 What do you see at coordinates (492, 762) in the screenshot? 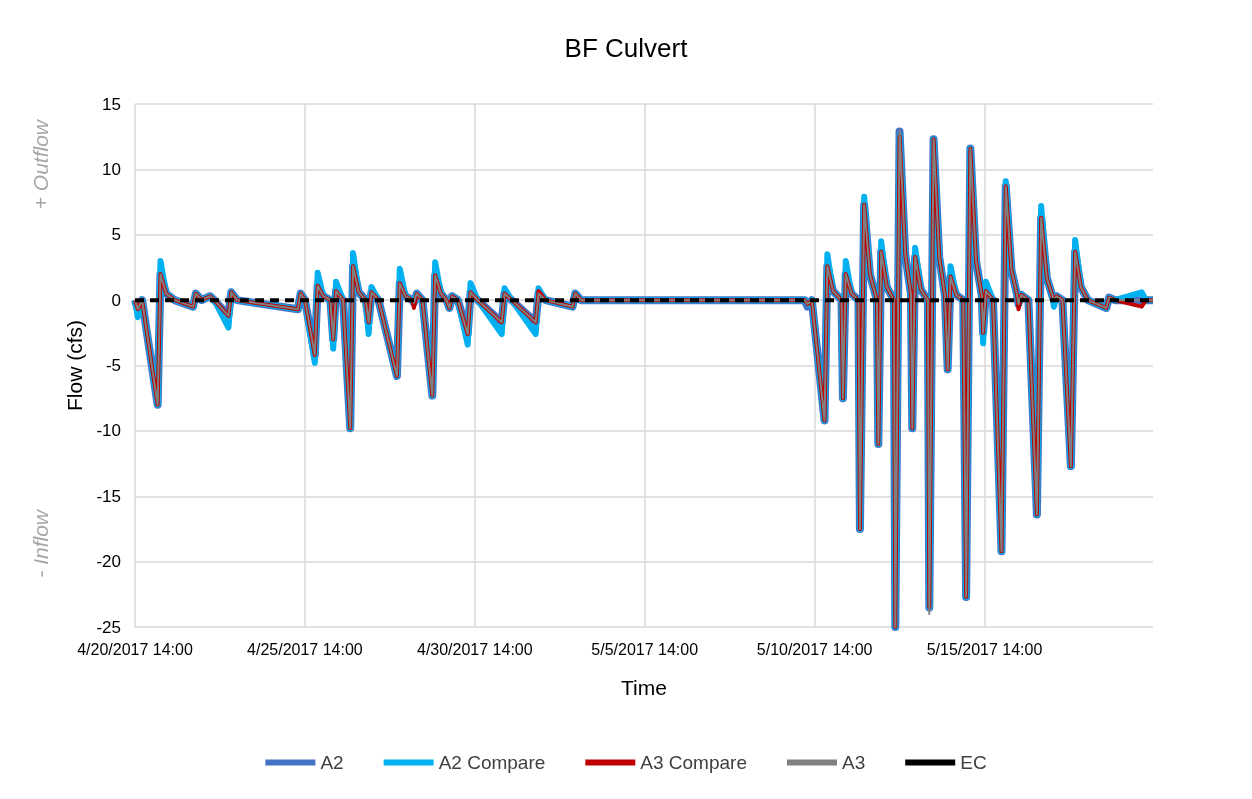
I see `legend-label: A2 Compare` at bounding box center [492, 762].